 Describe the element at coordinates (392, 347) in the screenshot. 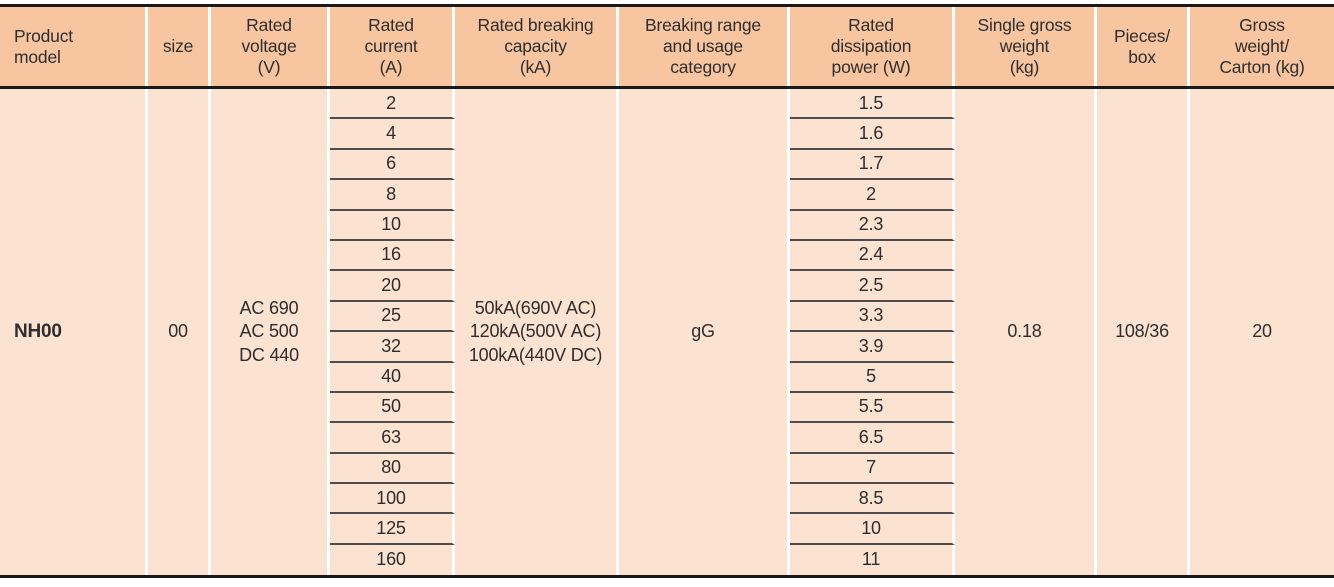

I see `rated-current-cell: 32` at that location.